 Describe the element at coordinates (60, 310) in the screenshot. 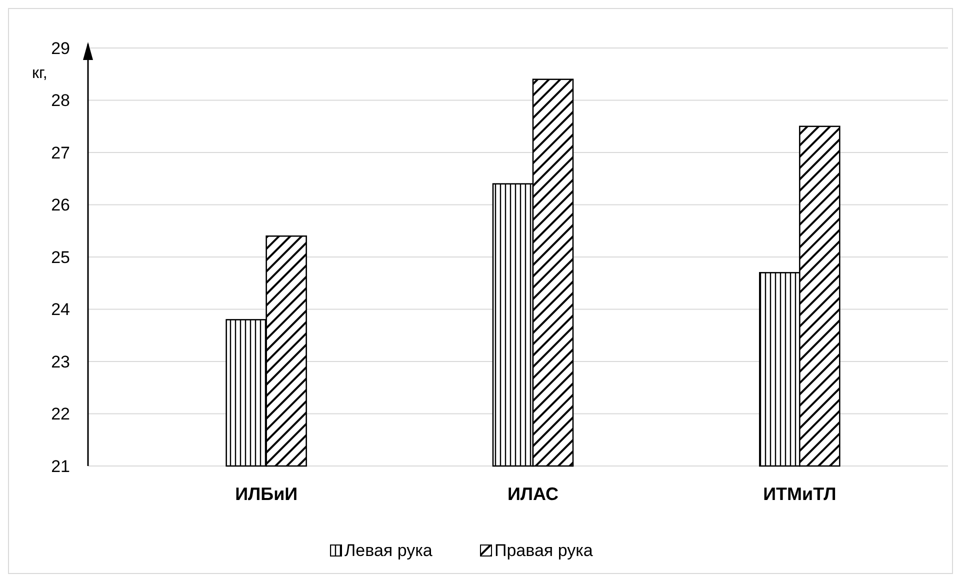

I see `y-tick-label: 24` at that location.